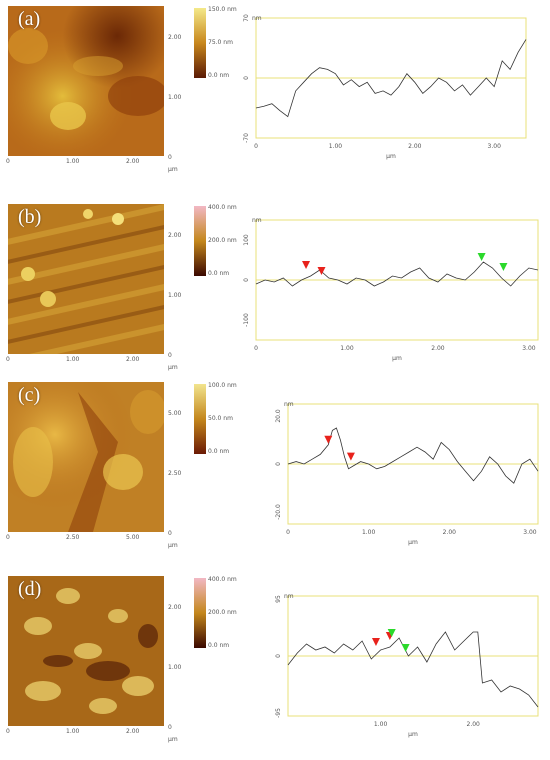 Image resolution: width=550 pixels, height=760 pixels. Describe the element at coordinates (220, 42) in the screenshot. I see `color-scale-tick: 75.0 nm` at that location.